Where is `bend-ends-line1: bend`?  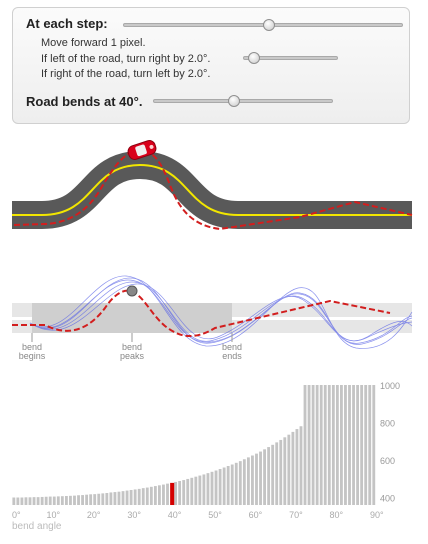 bend-ends-line1: bend is located at coordinates (232, 347).